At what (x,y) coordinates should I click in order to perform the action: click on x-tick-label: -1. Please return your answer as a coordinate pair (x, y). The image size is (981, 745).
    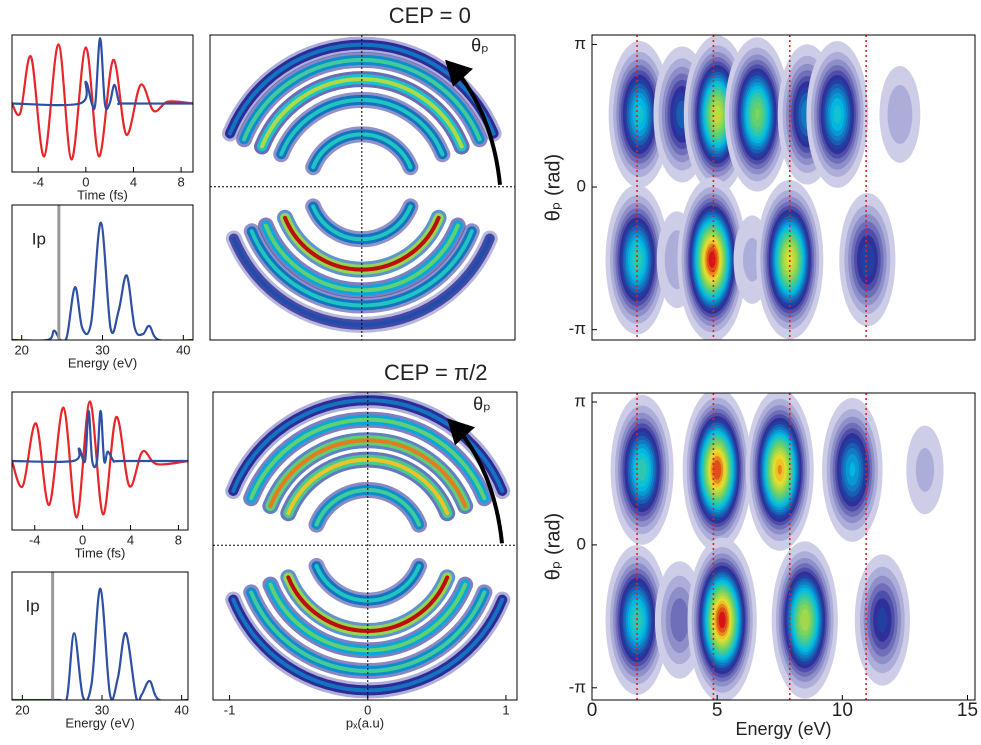
    Looking at the image, I should click on (230, 709).